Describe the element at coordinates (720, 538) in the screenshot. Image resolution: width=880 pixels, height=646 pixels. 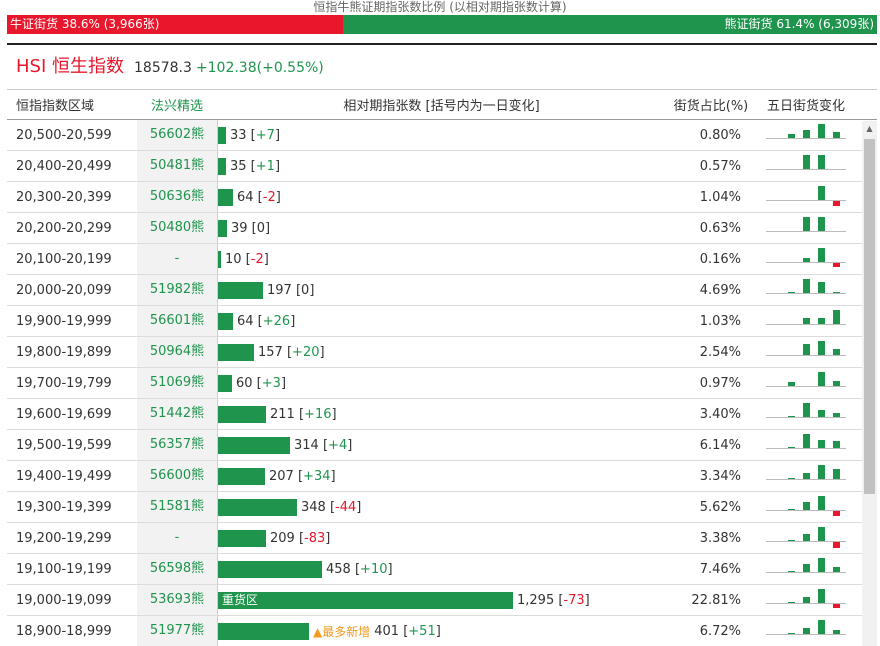
I see `pct-cell: 3.38%` at that location.